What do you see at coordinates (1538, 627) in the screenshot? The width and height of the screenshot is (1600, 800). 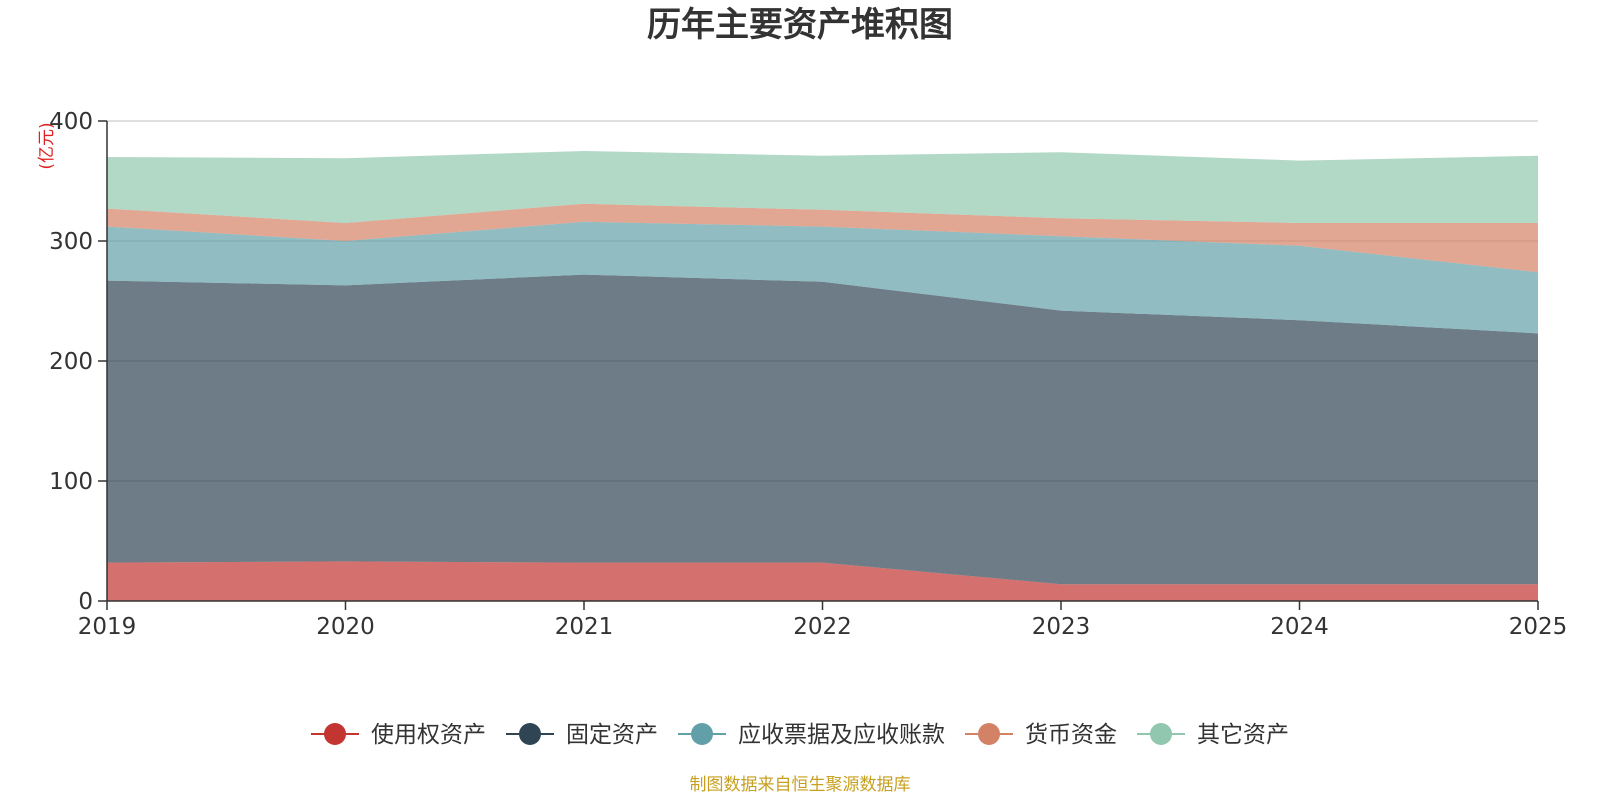 I see `x-tick-label: 2025` at bounding box center [1538, 627].